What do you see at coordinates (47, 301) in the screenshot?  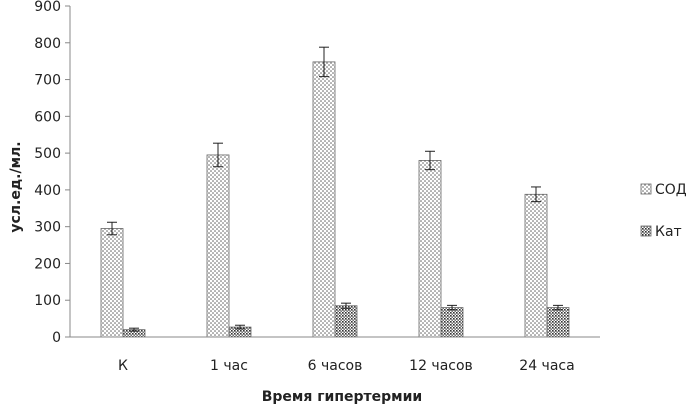 I see `y-tick-label: 100` at bounding box center [47, 301].